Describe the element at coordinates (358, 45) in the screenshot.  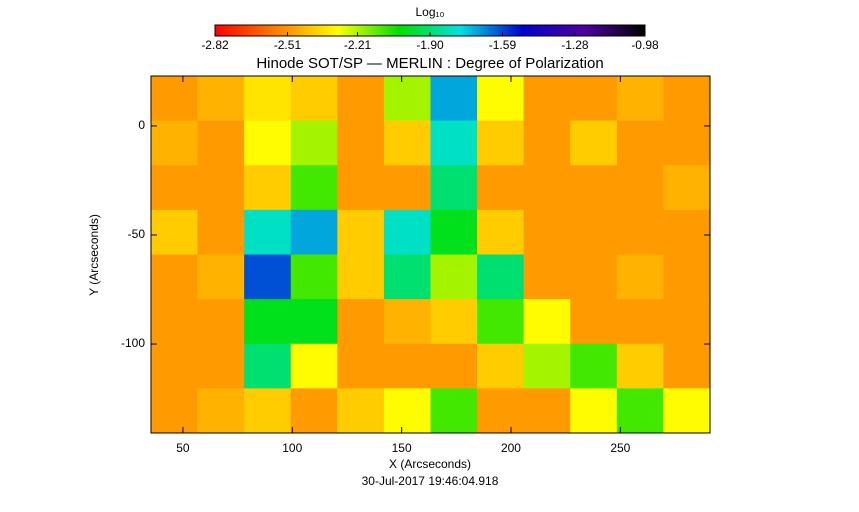
I see `colorbar-tick-label: -2.21` at that location.